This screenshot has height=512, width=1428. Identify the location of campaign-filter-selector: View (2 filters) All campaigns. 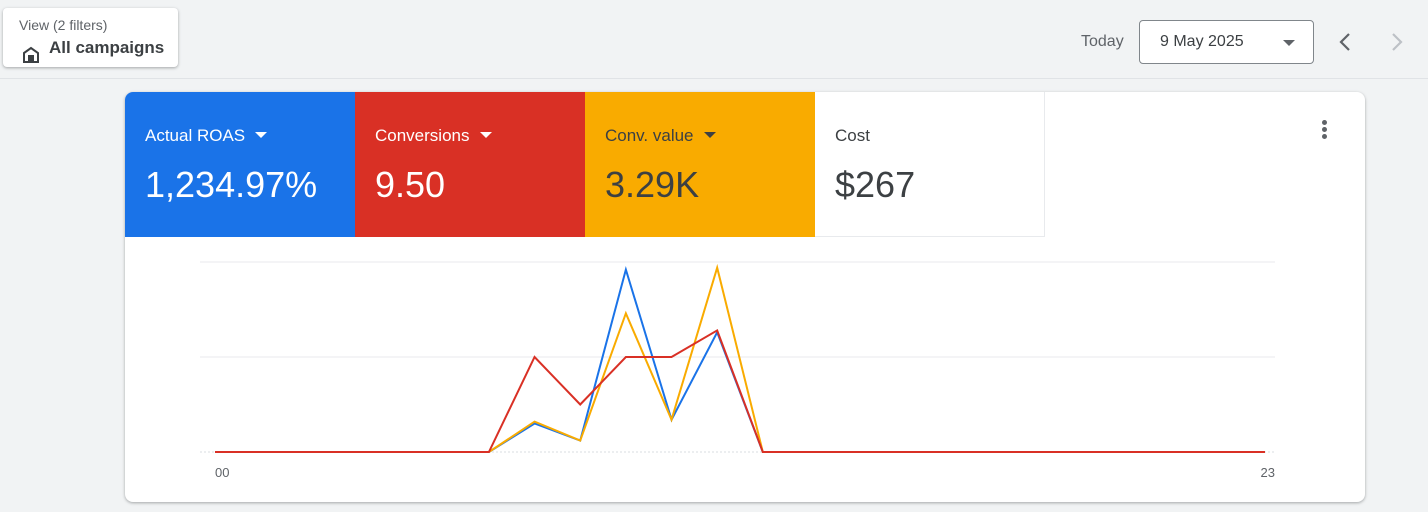
(90, 37).